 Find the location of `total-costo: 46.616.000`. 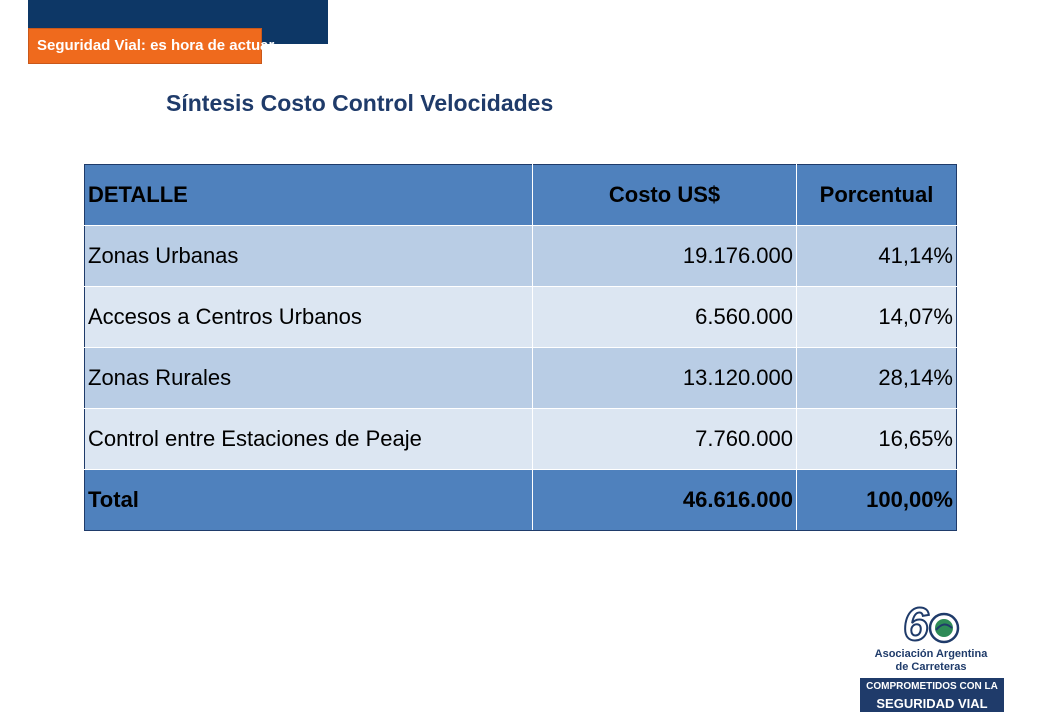

total-costo: 46.616.000 is located at coordinates (664, 500).